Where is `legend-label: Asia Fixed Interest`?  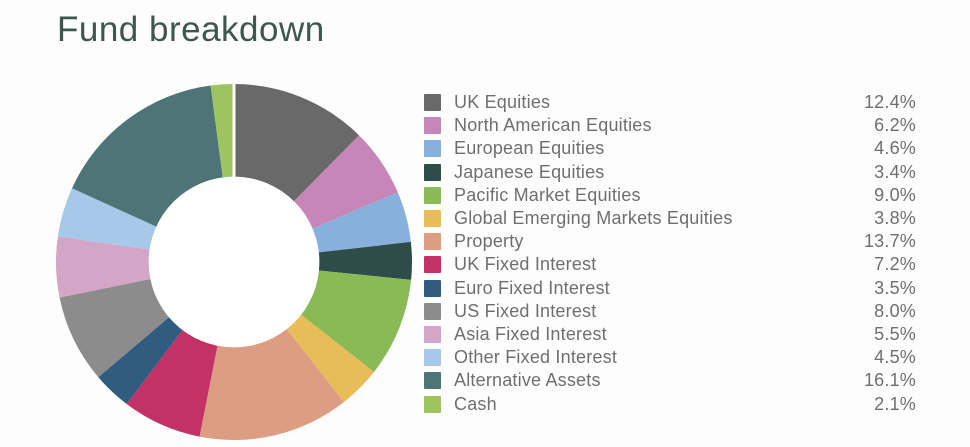 legend-label: Asia Fixed Interest is located at coordinates (530, 333).